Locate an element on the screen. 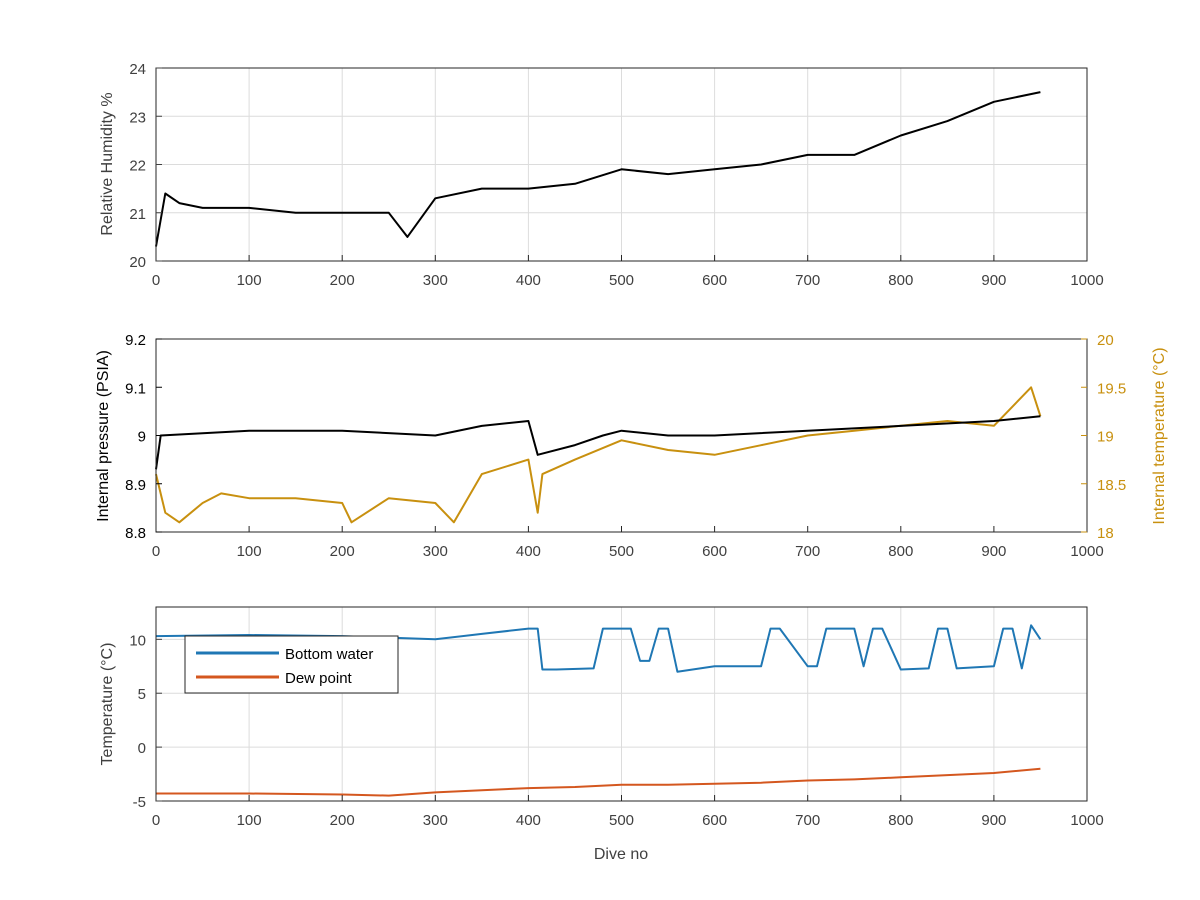 The image size is (1200, 900). internal-temperature-y-axis-label: Internal temperature (°C) is located at coordinates (1159, 435).